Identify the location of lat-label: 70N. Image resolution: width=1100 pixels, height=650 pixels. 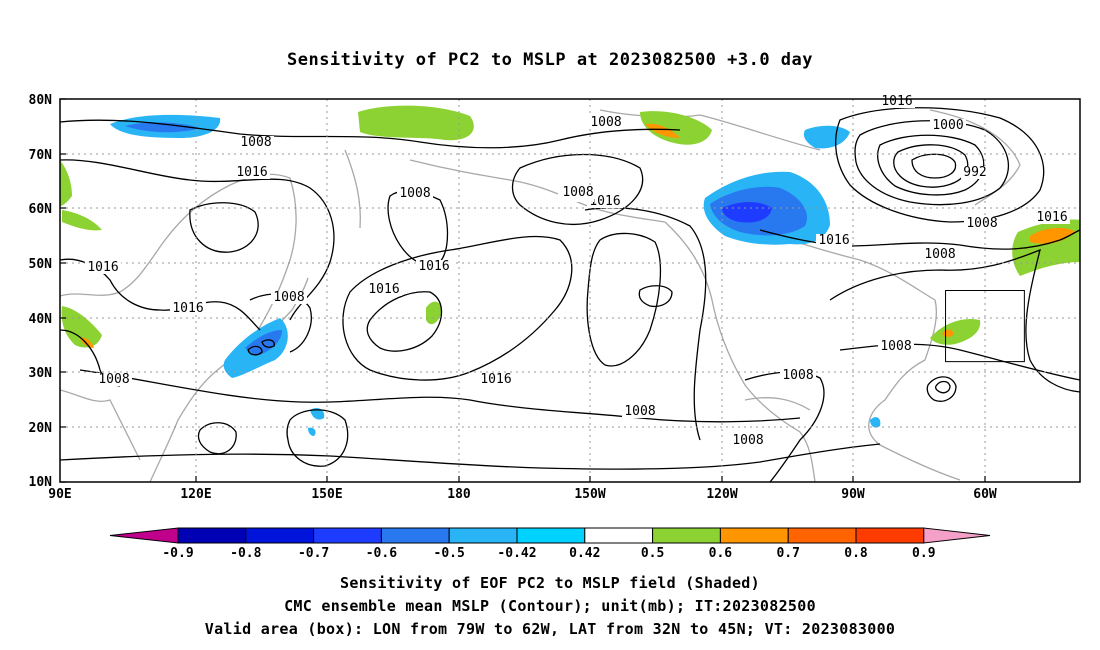
(41, 155).